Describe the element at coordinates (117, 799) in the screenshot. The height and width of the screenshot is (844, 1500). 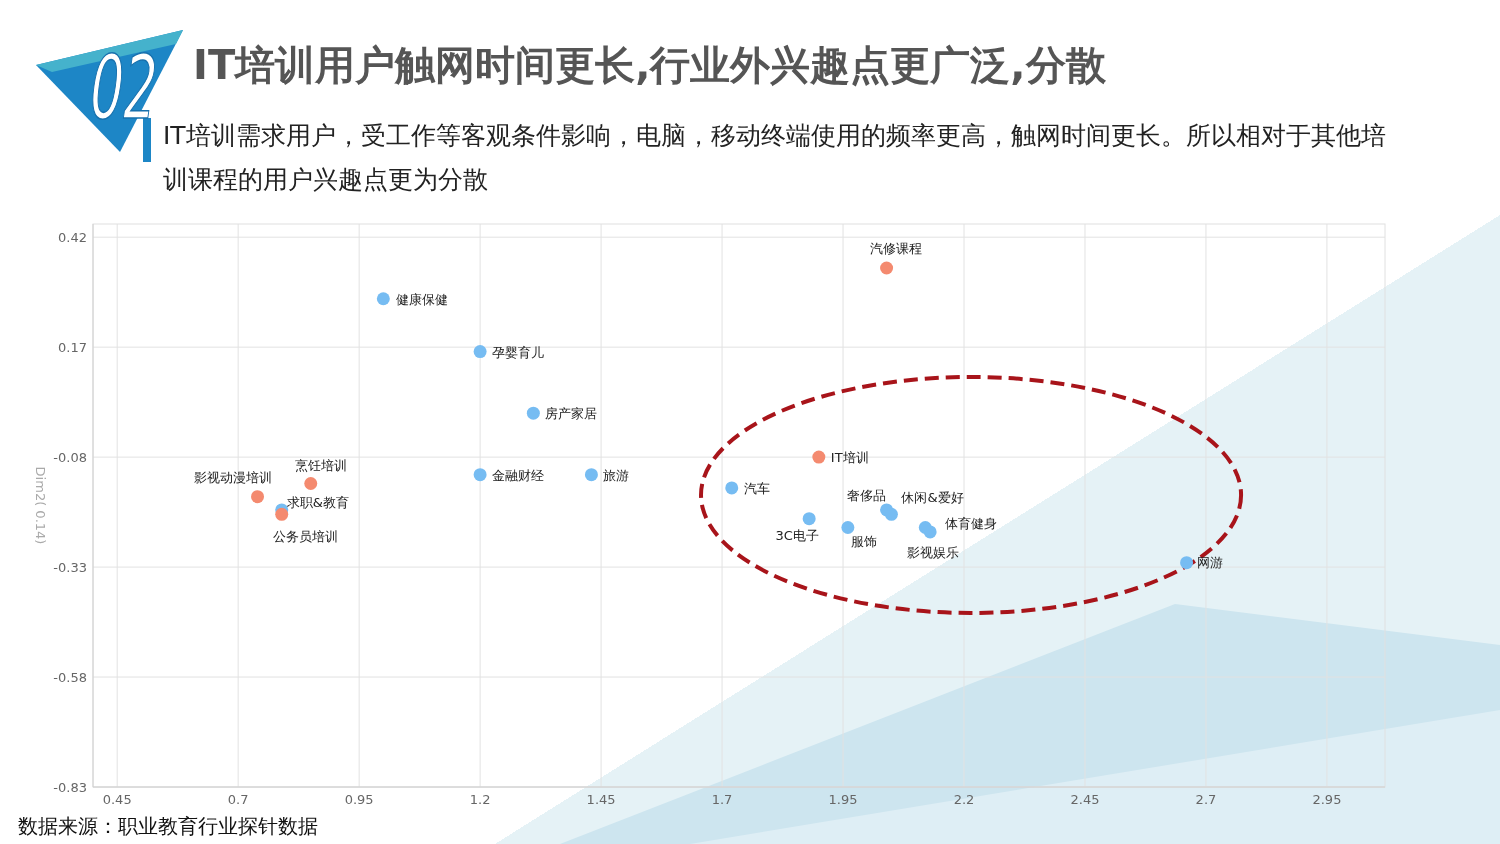
I see `x-tick-label: 0.45` at that location.